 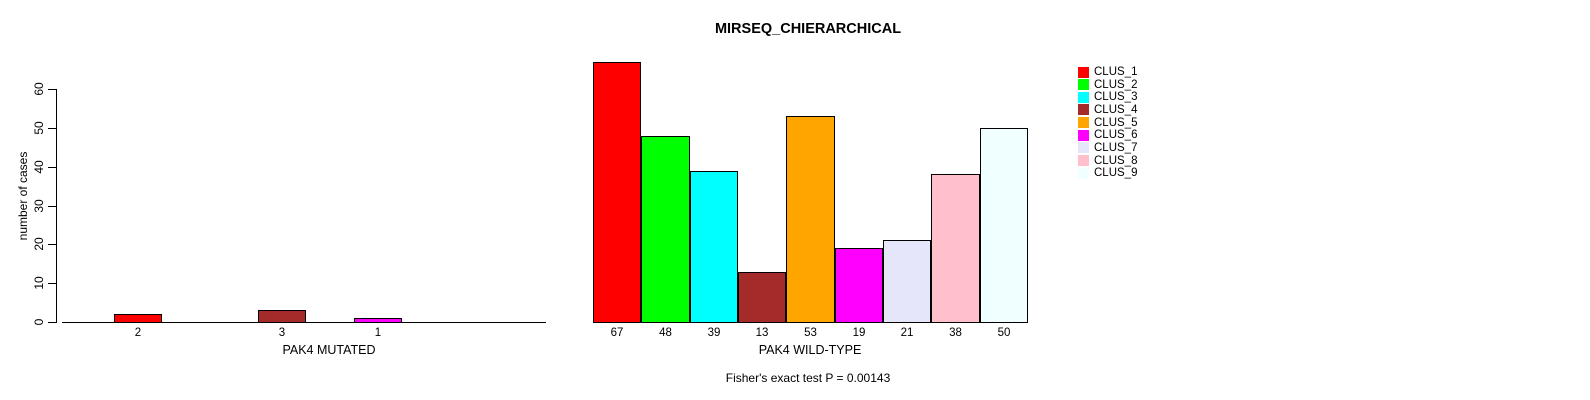 What do you see at coordinates (810, 333) in the screenshot?
I see `bar-value-label: 53` at bounding box center [810, 333].